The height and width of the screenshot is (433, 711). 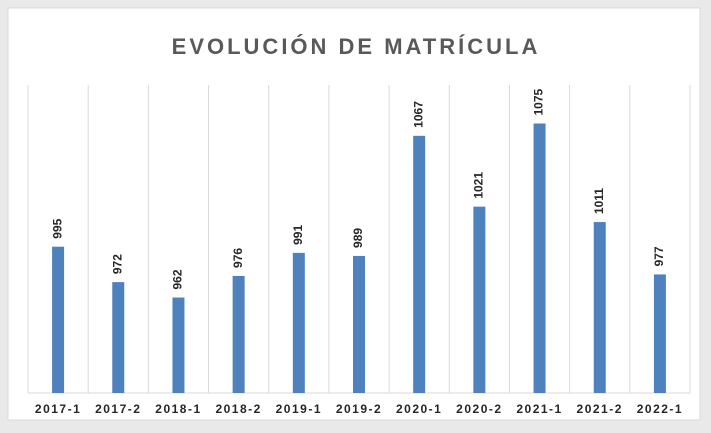 I want to click on data-label: 989, so click(x=358, y=238).